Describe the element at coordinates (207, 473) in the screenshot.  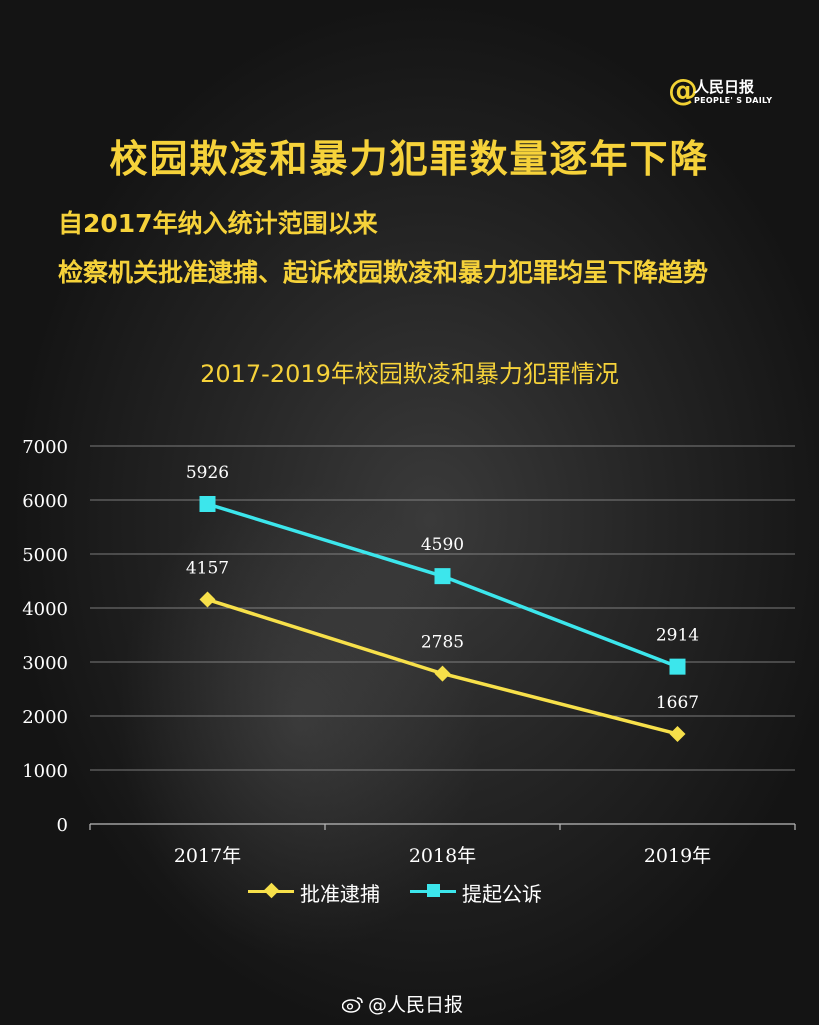
I see `data-label: 5926` at that location.